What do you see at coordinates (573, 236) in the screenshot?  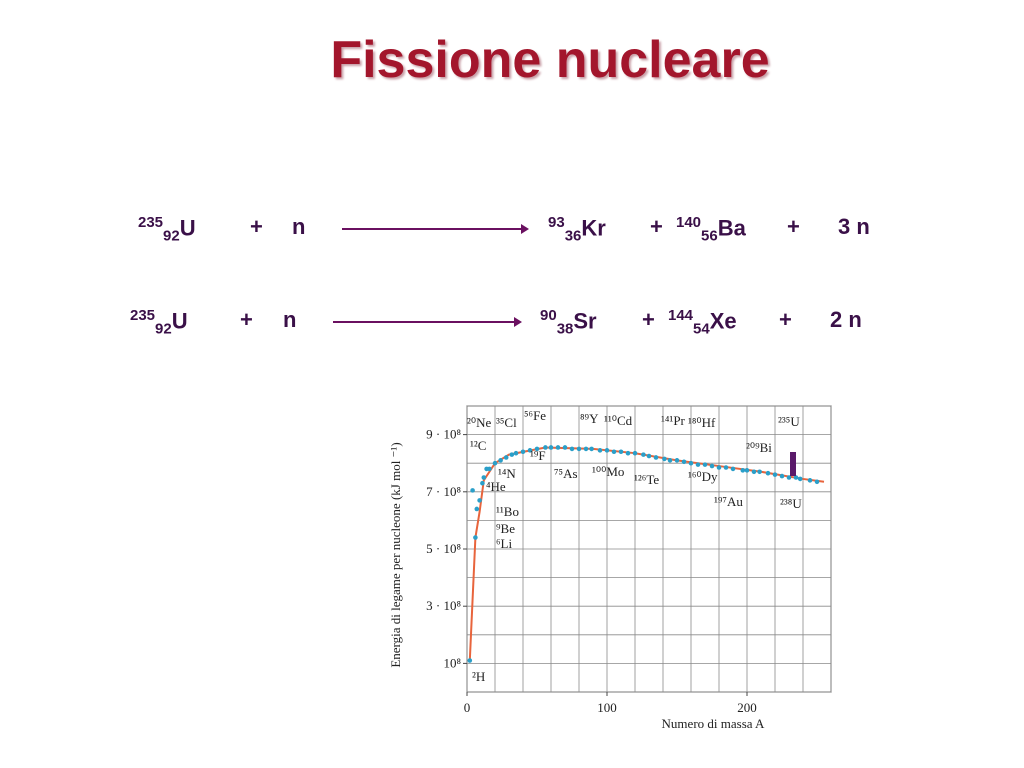 I see `atomic-number: 36` at bounding box center [573, 236].